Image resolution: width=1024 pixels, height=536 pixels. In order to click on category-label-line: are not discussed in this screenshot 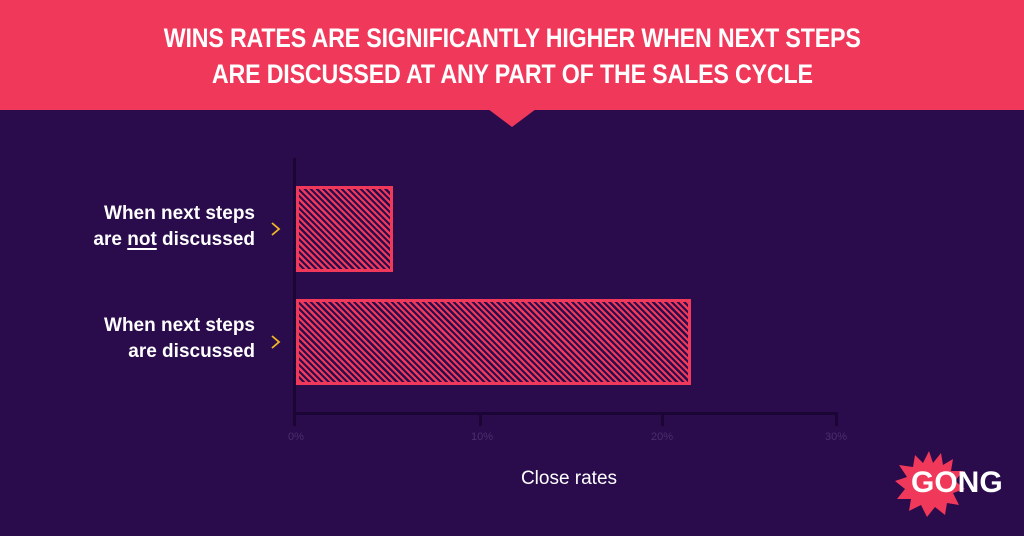, I will do `click(174, 240)`.